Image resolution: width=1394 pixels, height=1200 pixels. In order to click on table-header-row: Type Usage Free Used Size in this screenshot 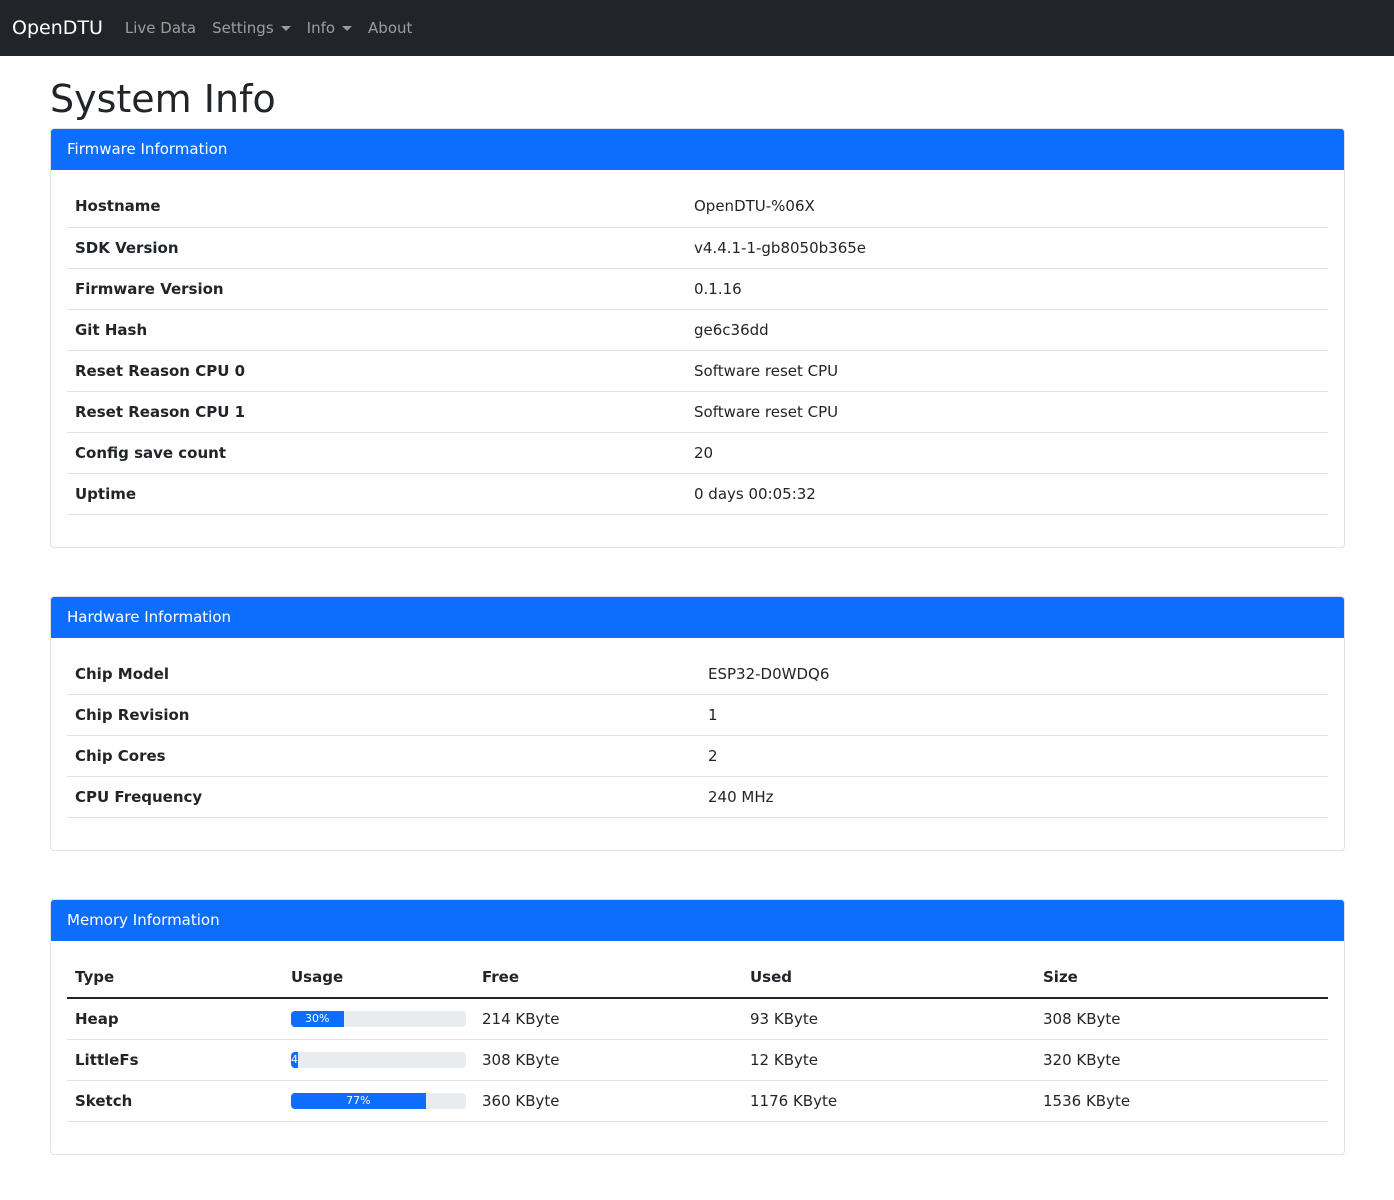, I will do `click(697, 978)`.